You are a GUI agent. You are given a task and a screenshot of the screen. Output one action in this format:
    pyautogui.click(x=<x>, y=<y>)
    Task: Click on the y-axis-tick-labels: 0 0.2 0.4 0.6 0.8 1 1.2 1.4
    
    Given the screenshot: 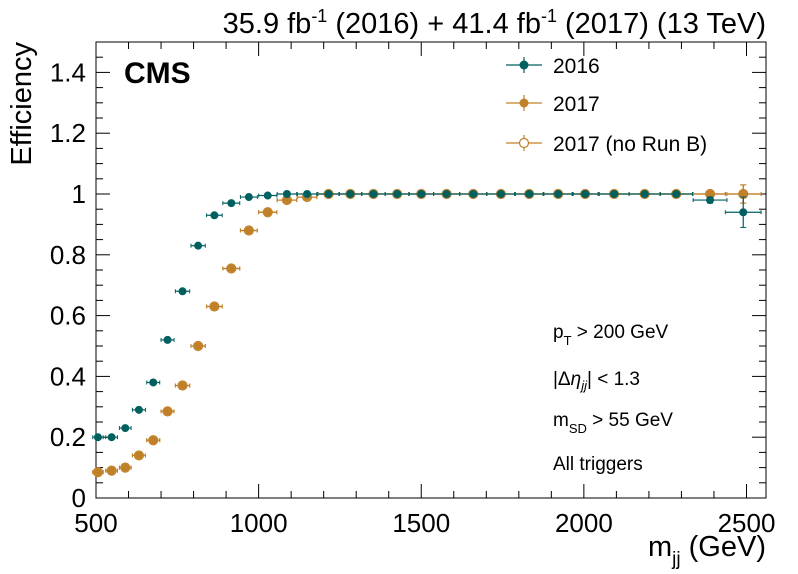 What is the action you would take?
    pyautogui.click(x=68, y=285)
    